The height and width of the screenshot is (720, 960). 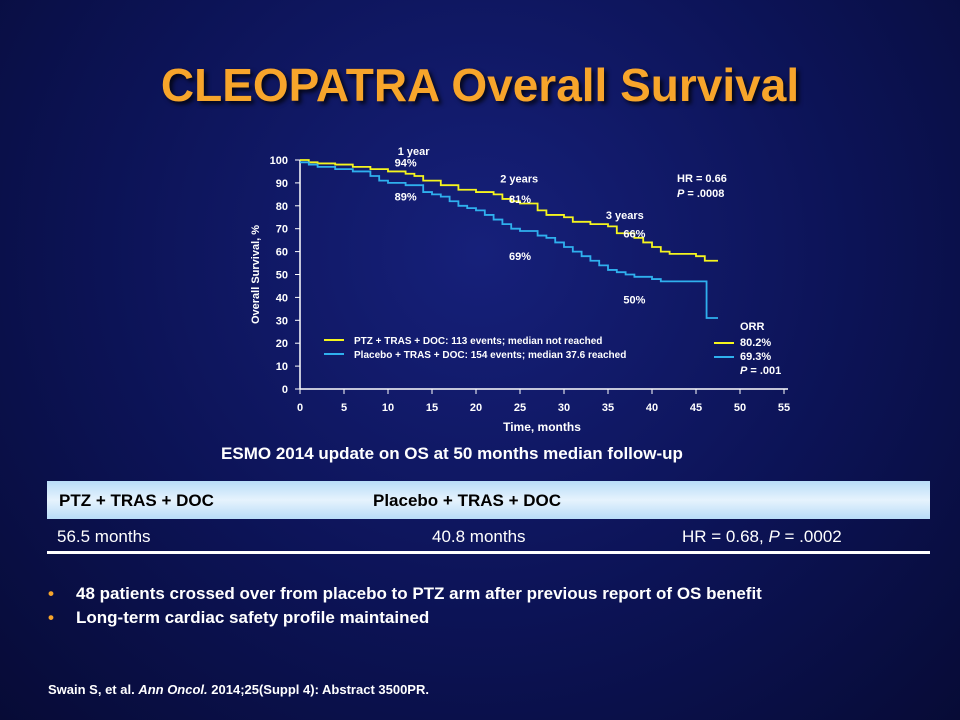 What do you see at coordinates (256, 274) in the screenshot?
I see `y-axis-label: Overall Survival, %` at bounding box center [256, 274].